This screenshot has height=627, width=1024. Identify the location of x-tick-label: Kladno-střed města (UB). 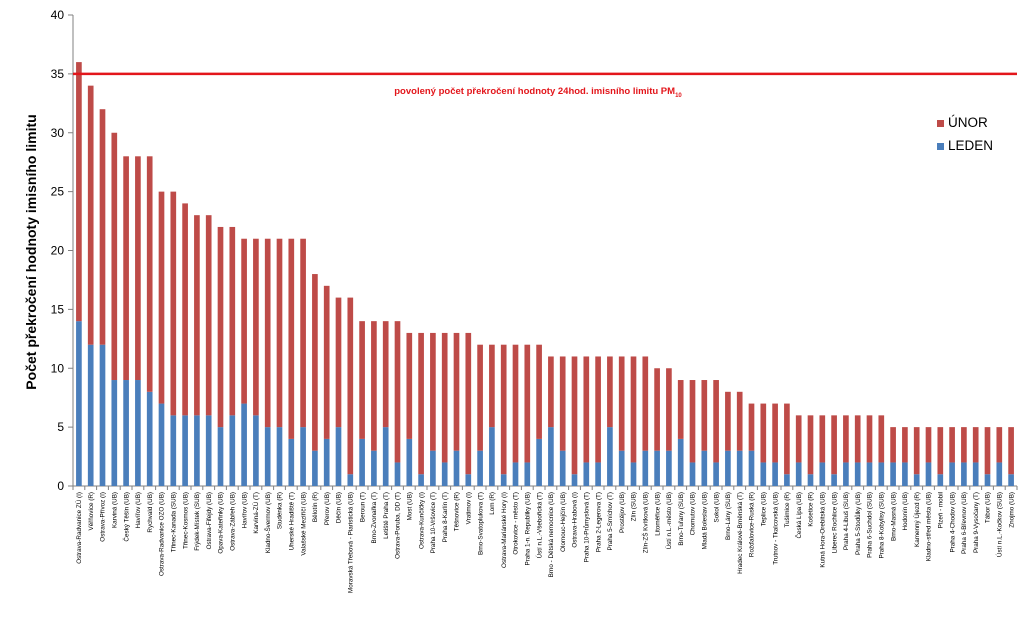
(929, 526).